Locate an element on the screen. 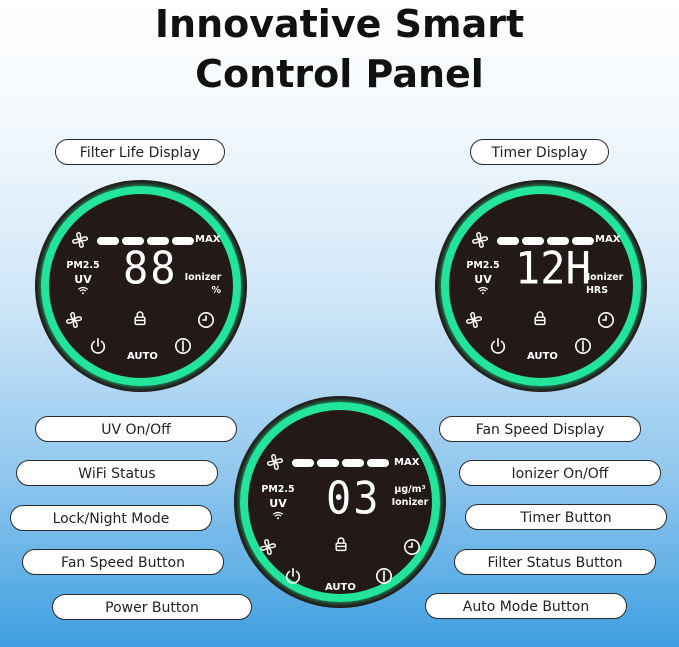  display-digits: 03 is located at coordinates (353, 498).